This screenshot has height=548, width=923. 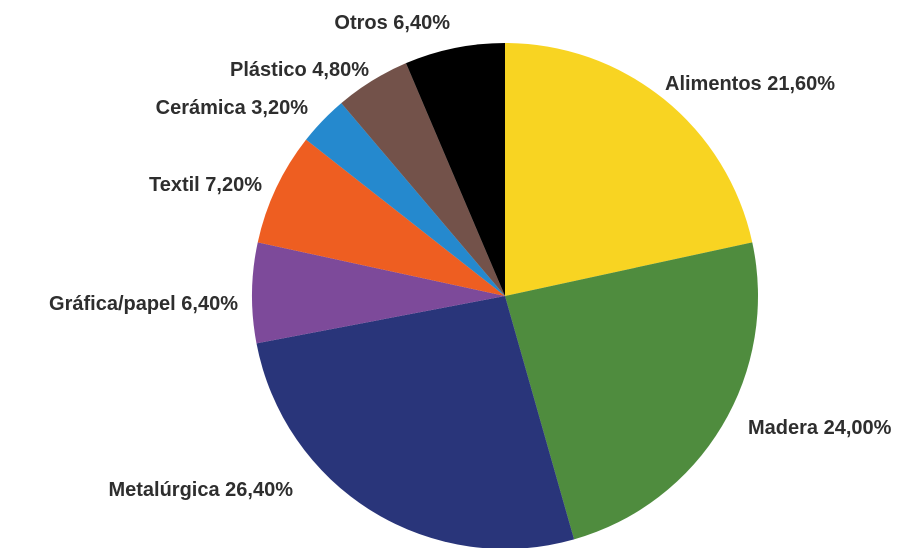 I want to click on label-madera: Madera 24,00%, so click(x=820, y=428).